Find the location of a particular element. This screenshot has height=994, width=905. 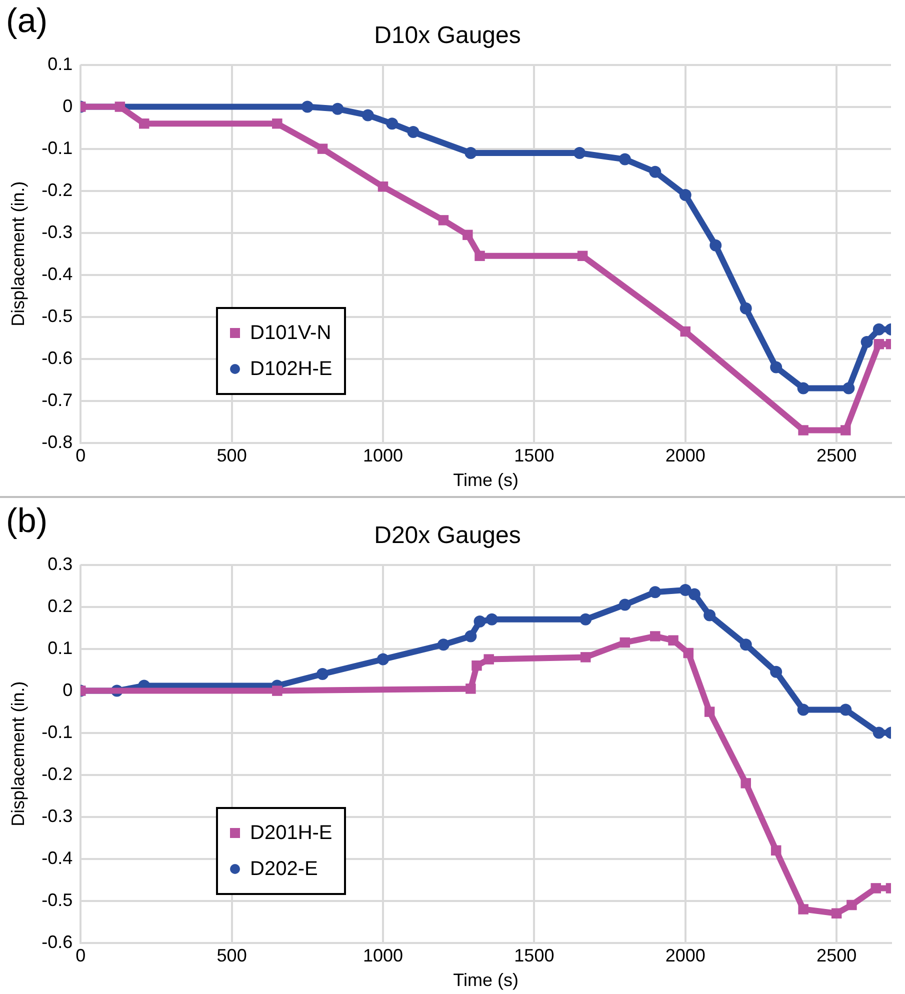

y-tick-label: 0.3 is located at coordinates (60, 564).